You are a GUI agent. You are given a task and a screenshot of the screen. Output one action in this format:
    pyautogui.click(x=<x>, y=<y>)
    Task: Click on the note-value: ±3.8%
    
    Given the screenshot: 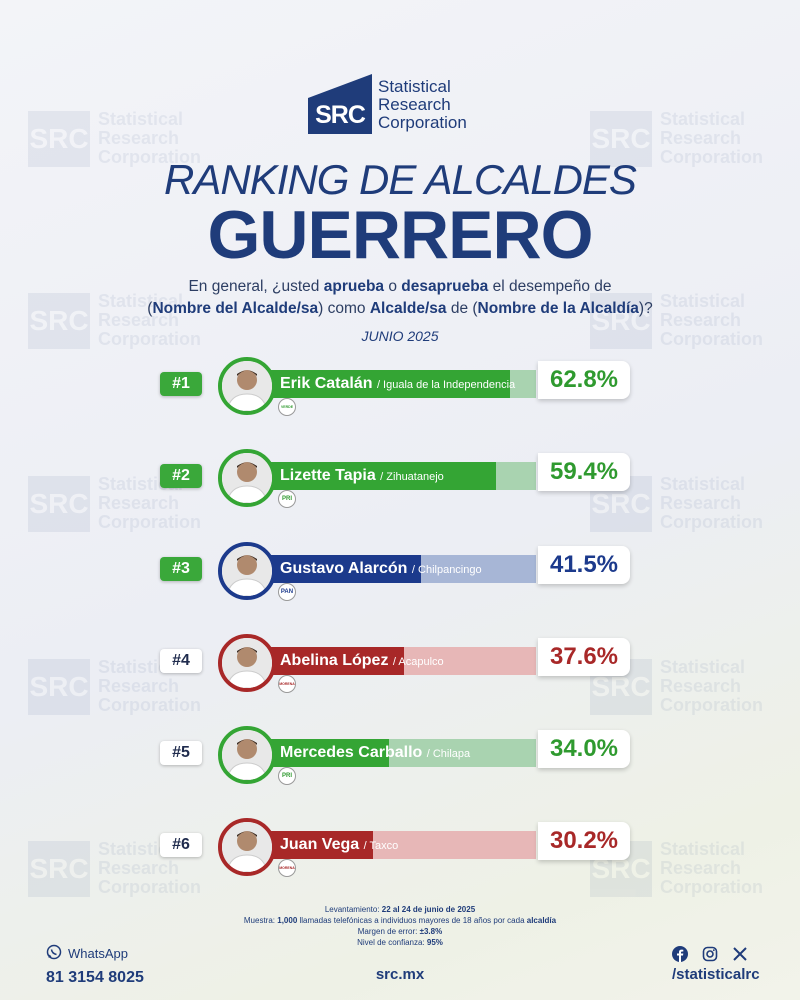 What is the action you would take?
    pyautogui.click(x=431, y=931)
    